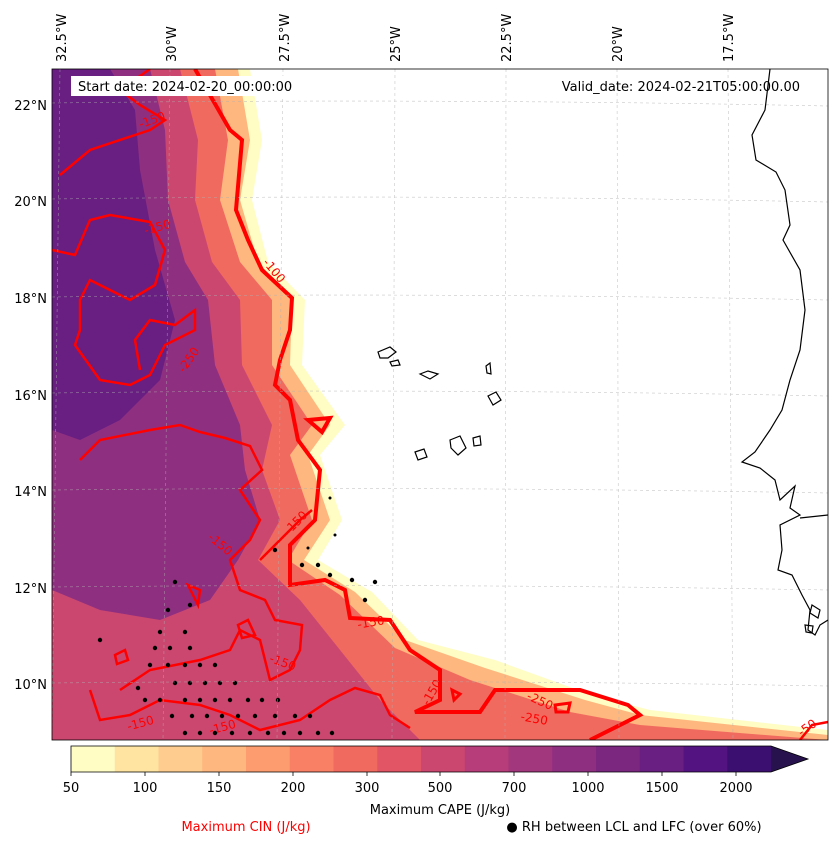 The height and width of the screenshot is (845, 837). What do you see at coordinates (30, 202) in the screenshot?
I see `lat-label: 20°N` at bounding box center [30, 202].